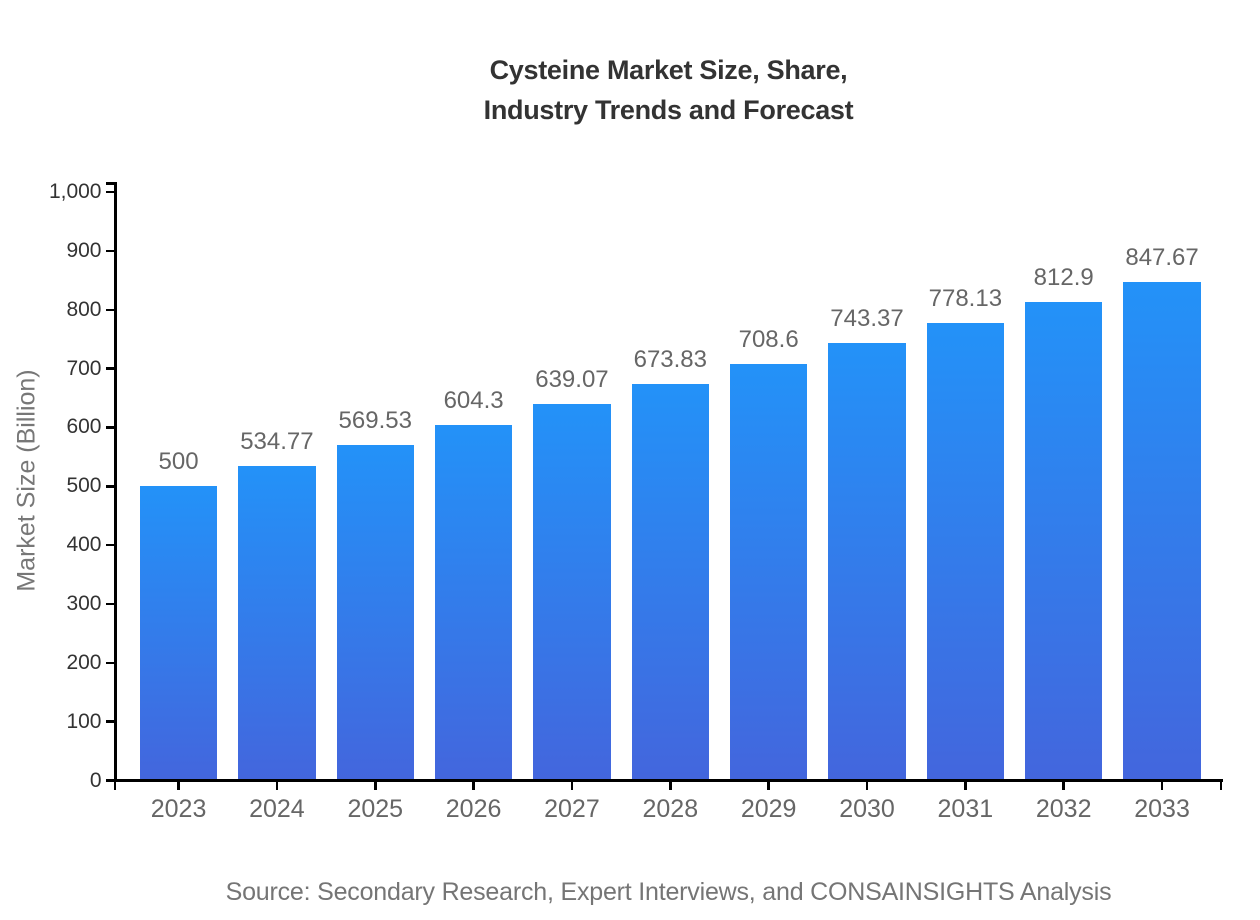  What do you see at coordinates (375, 612) in the screenshot?
I see `bar-2025` at bounding box center [375, 612].